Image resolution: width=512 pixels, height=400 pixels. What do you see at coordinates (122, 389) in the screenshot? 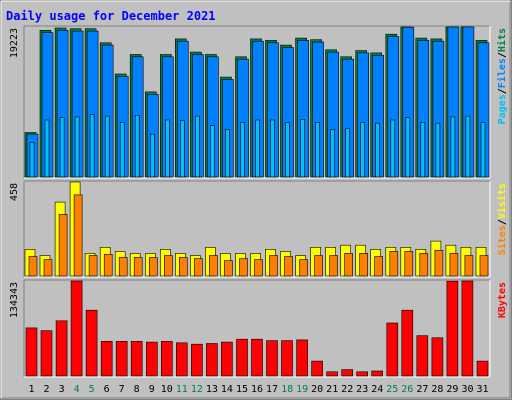
I see `x-tick-label: 7` at bounding box center [122, 389].